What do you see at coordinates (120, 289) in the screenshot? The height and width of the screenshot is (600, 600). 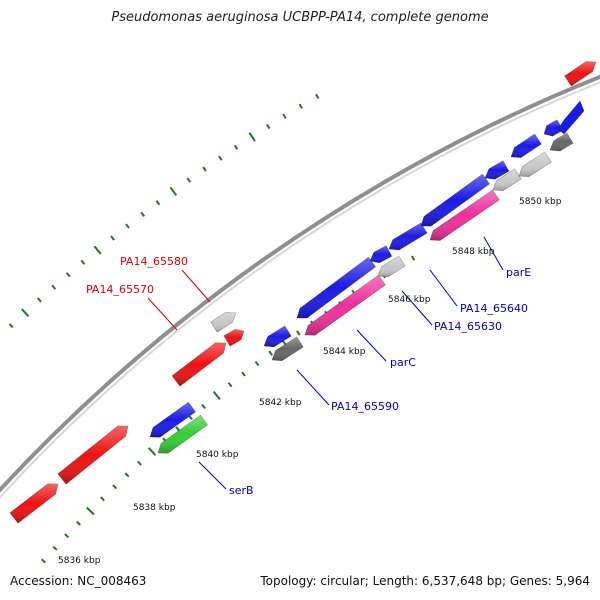 I see `gene-label: PA14_65570` at bounding box center [120, 289].